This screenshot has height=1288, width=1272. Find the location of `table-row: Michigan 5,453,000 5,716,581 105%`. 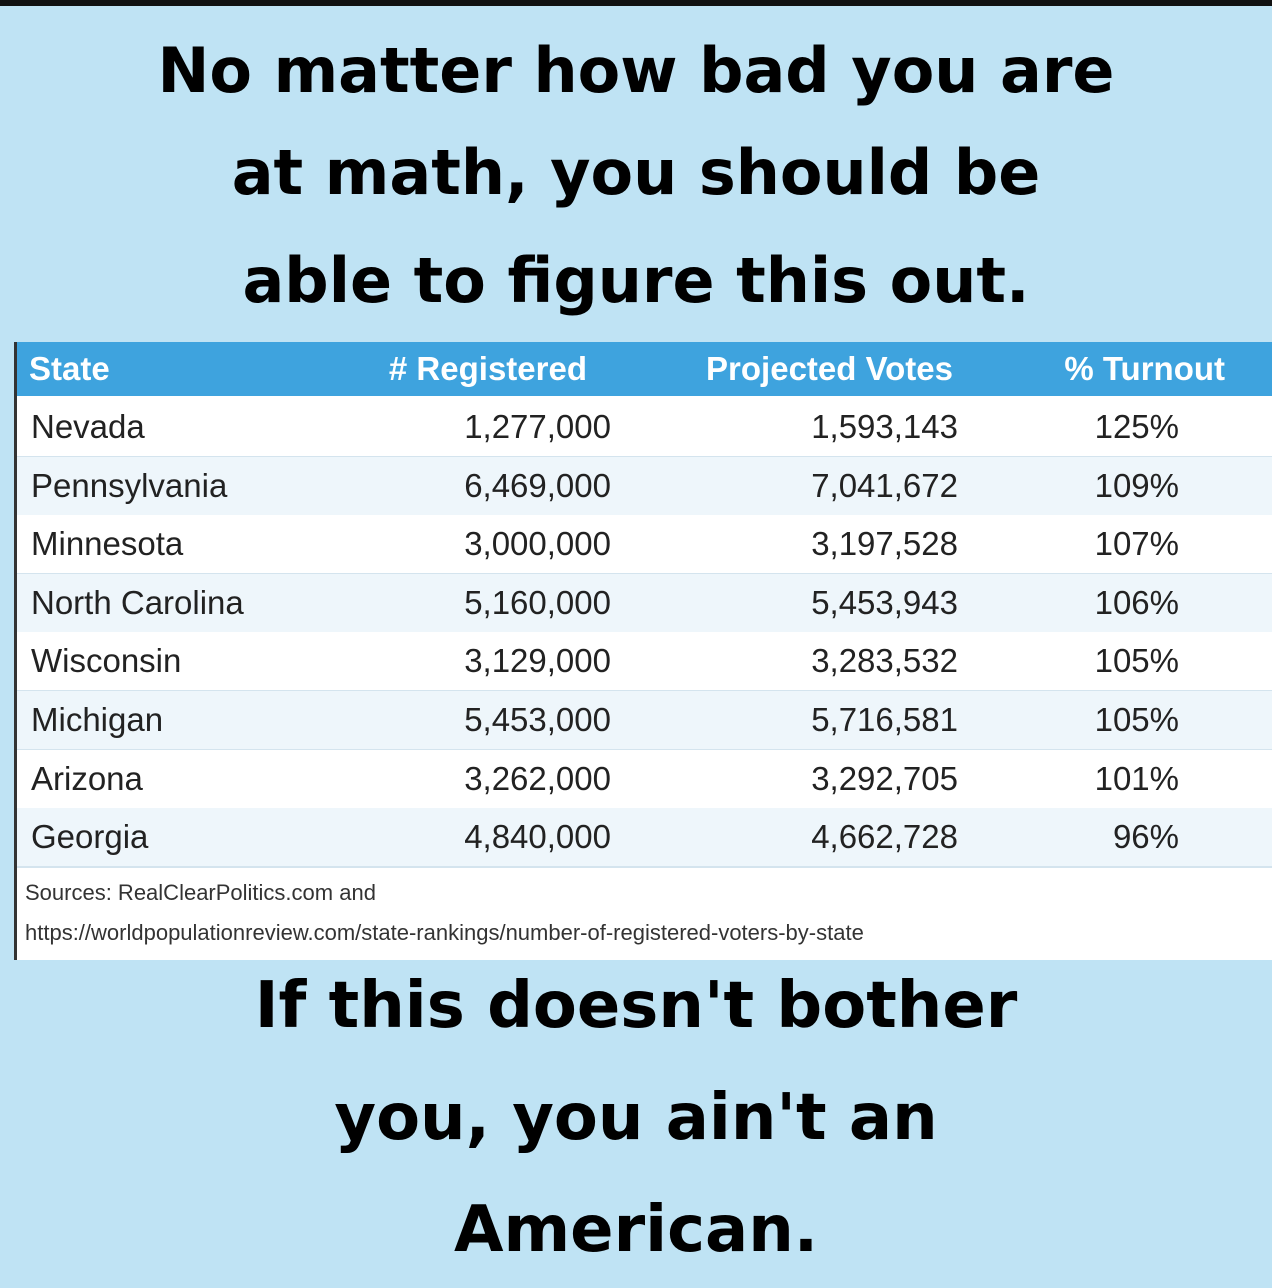

table-row: Michigan 5,453,000 5,716,581 105% is located at coordinates (644, 721).